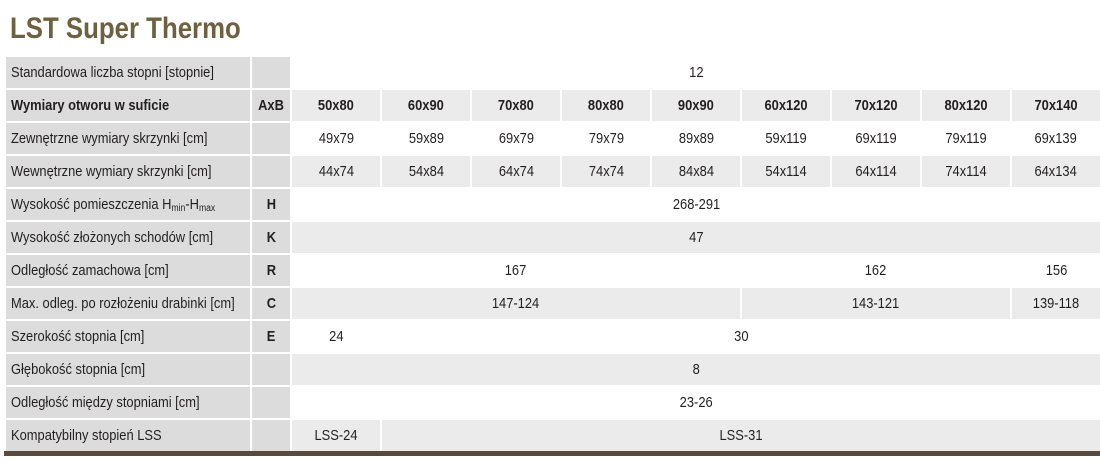  What do you see at coordinates (552, 270) in the screenshot?
I see `row: Odległość zamachowa [cm] R 167 162 156` at bounding box center [552, 270].